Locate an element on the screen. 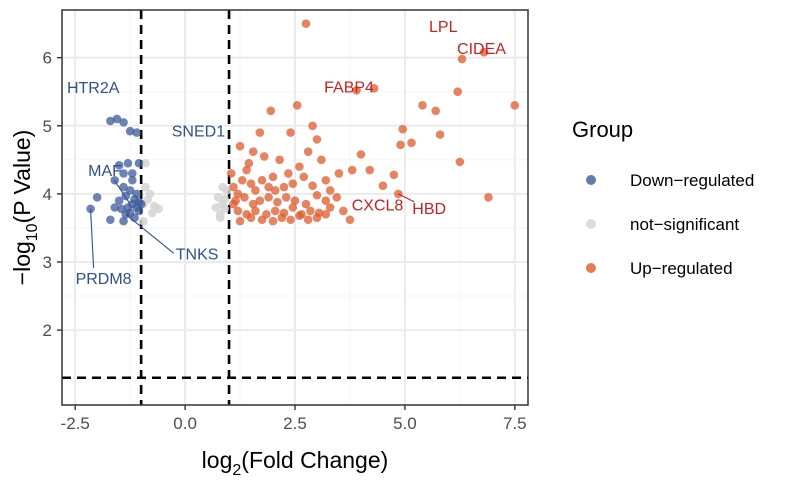 Image resolution: width=800 pixels, height=482 pixels. x-axis-title: log2(Fold Change) is located at coordinates (295, 463).